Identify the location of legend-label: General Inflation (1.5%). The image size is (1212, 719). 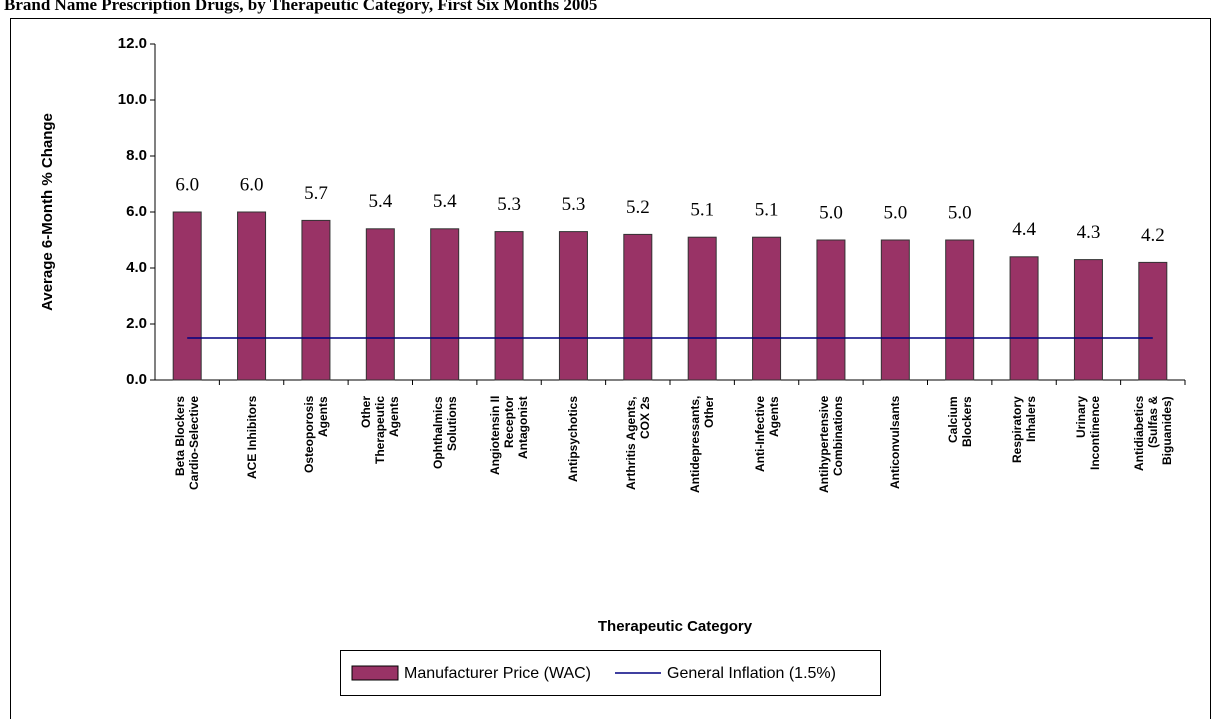
(751, 673).